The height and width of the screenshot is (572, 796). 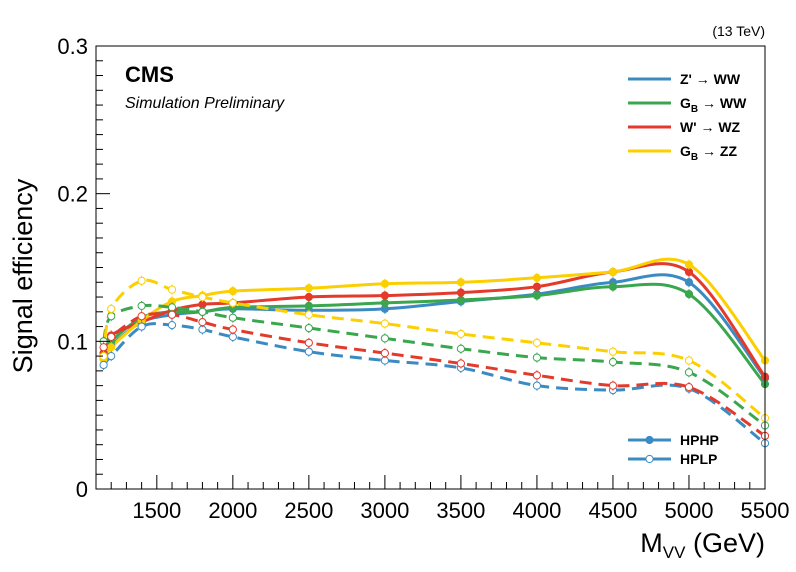 What do you see at coordinates (717, 151) in the screenshot?
I see `legend-label-part: → ZZ` at bounding box center [717, 151].